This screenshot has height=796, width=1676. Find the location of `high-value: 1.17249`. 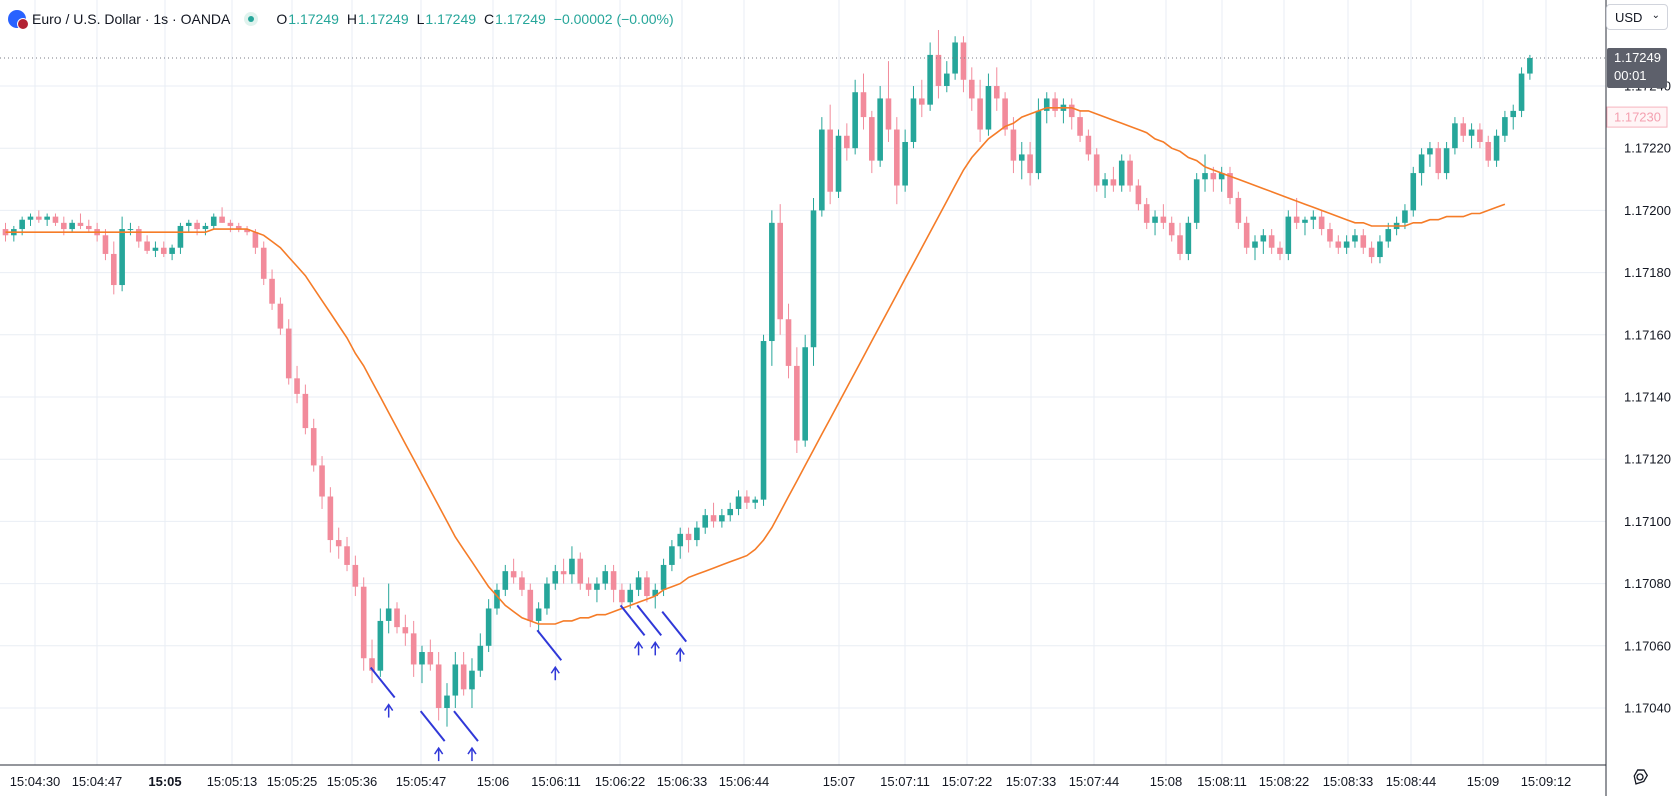

high-value: 1.17249 is located at coordinates (383, 19).